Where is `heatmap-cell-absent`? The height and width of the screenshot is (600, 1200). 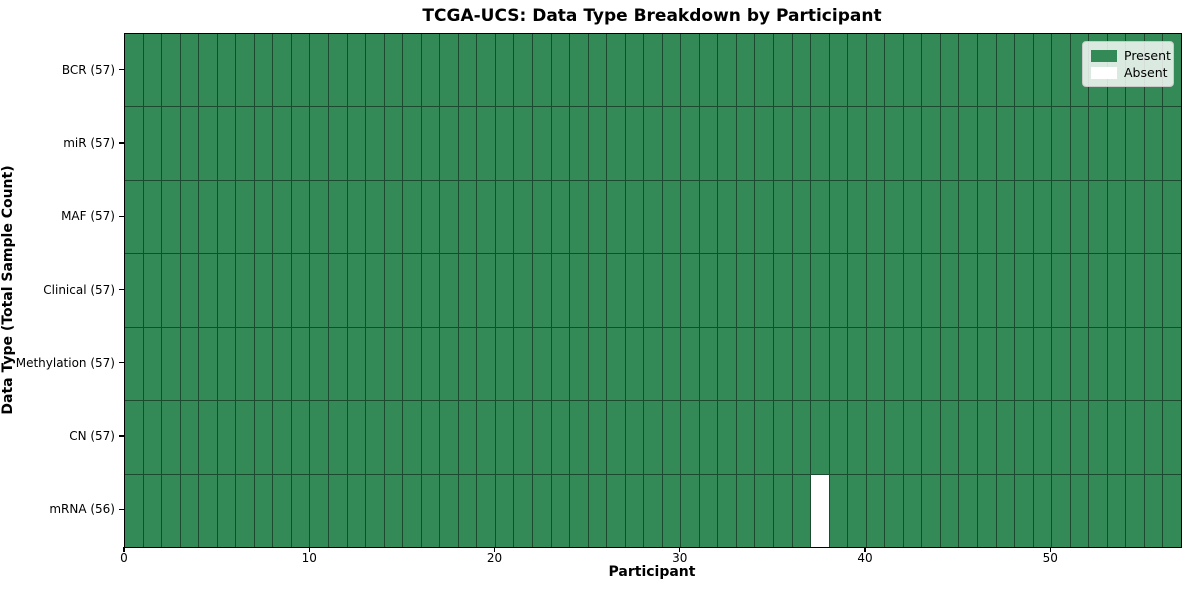 heatmap-cell-absent is located at coordinates (820, 510).